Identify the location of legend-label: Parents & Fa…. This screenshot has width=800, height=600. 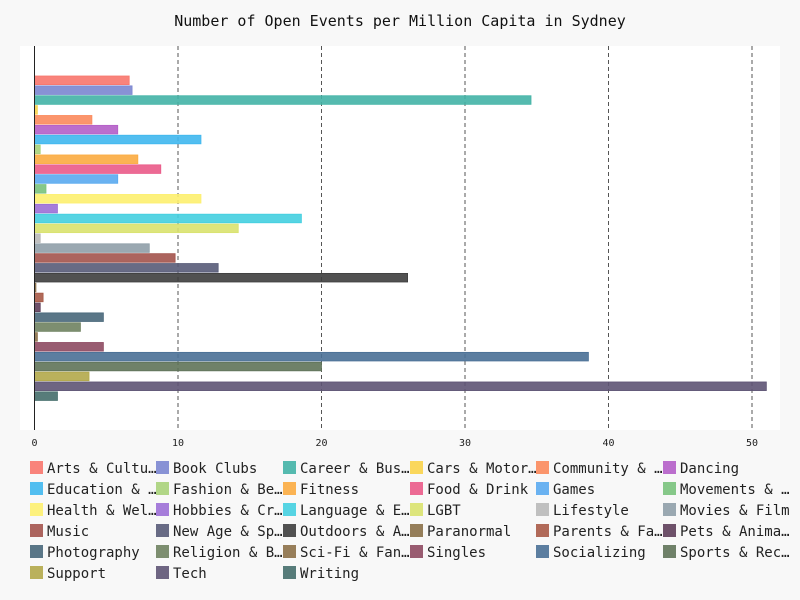
(608, 532).